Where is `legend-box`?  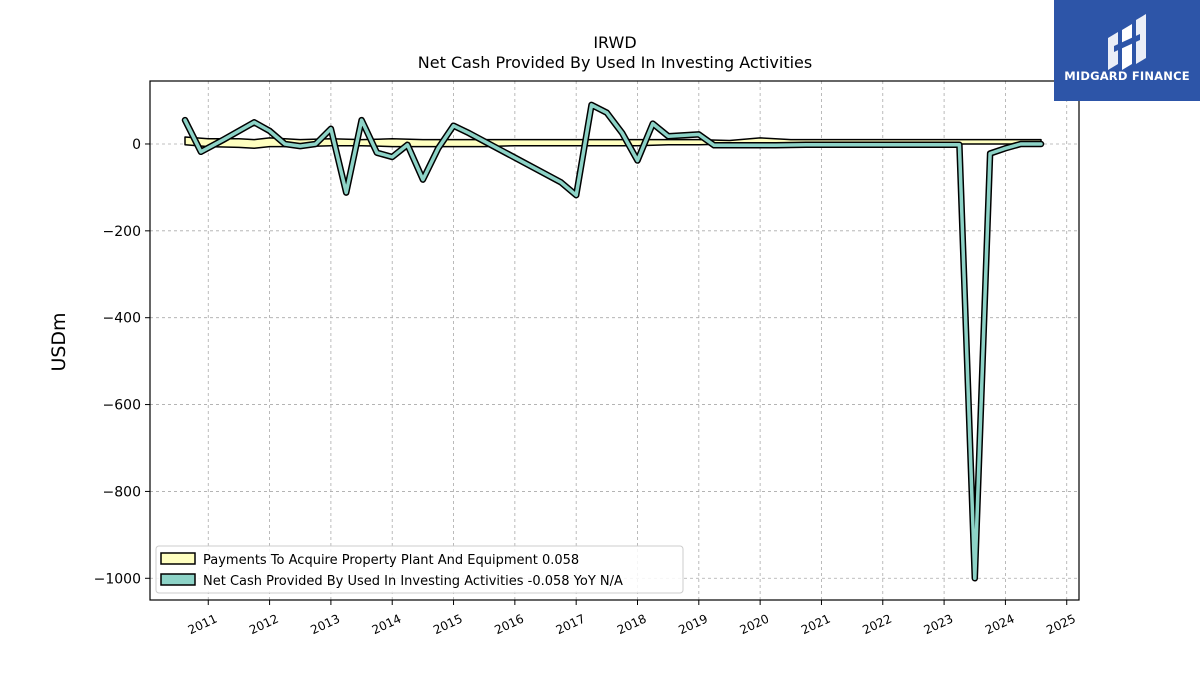
legend-box is located at coordinates (419, 569).